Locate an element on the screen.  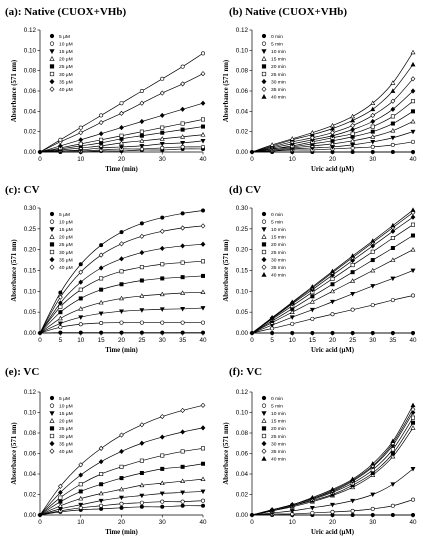
fit-line is located at coordinates (332, 471).